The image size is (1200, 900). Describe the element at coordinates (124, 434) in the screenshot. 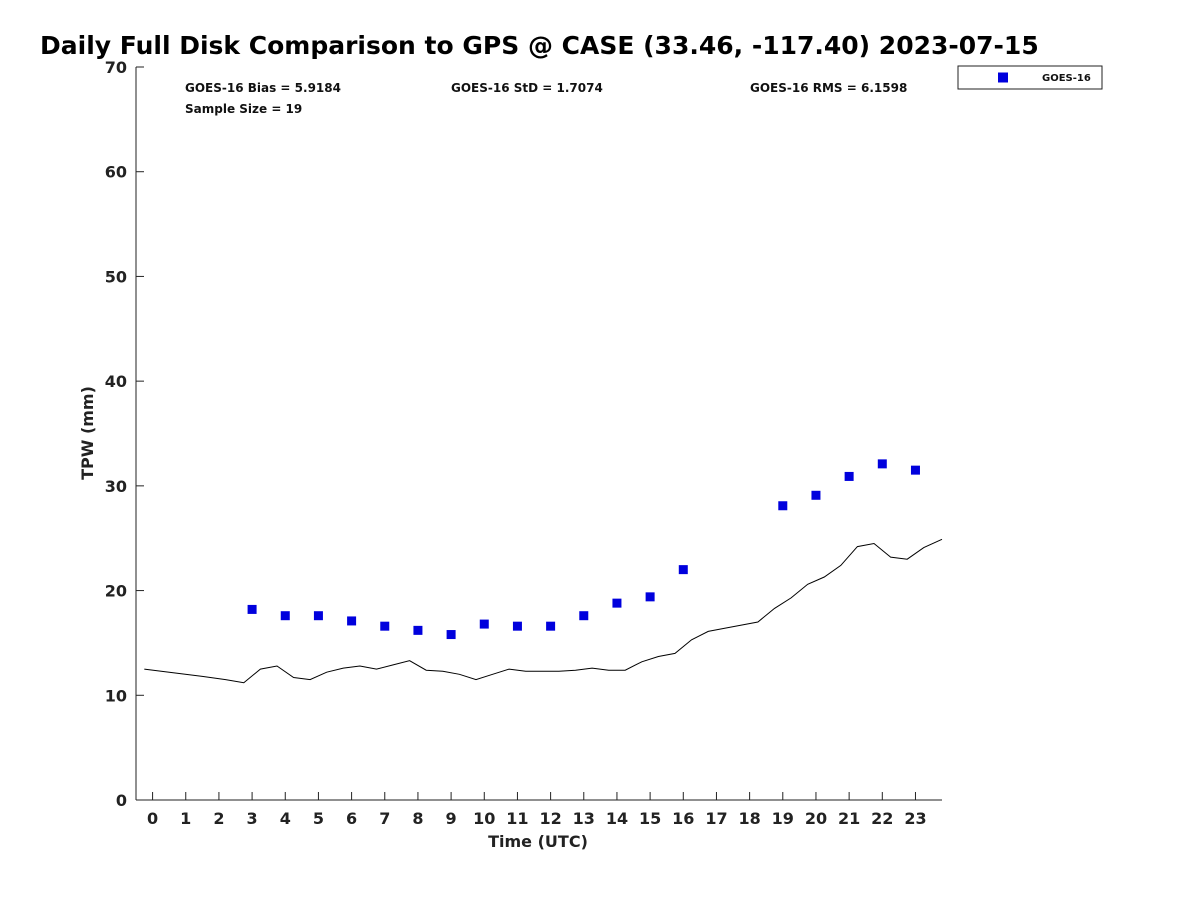

I see `y-ticks: 0 10 20 30 40 50 60 70` at that location.